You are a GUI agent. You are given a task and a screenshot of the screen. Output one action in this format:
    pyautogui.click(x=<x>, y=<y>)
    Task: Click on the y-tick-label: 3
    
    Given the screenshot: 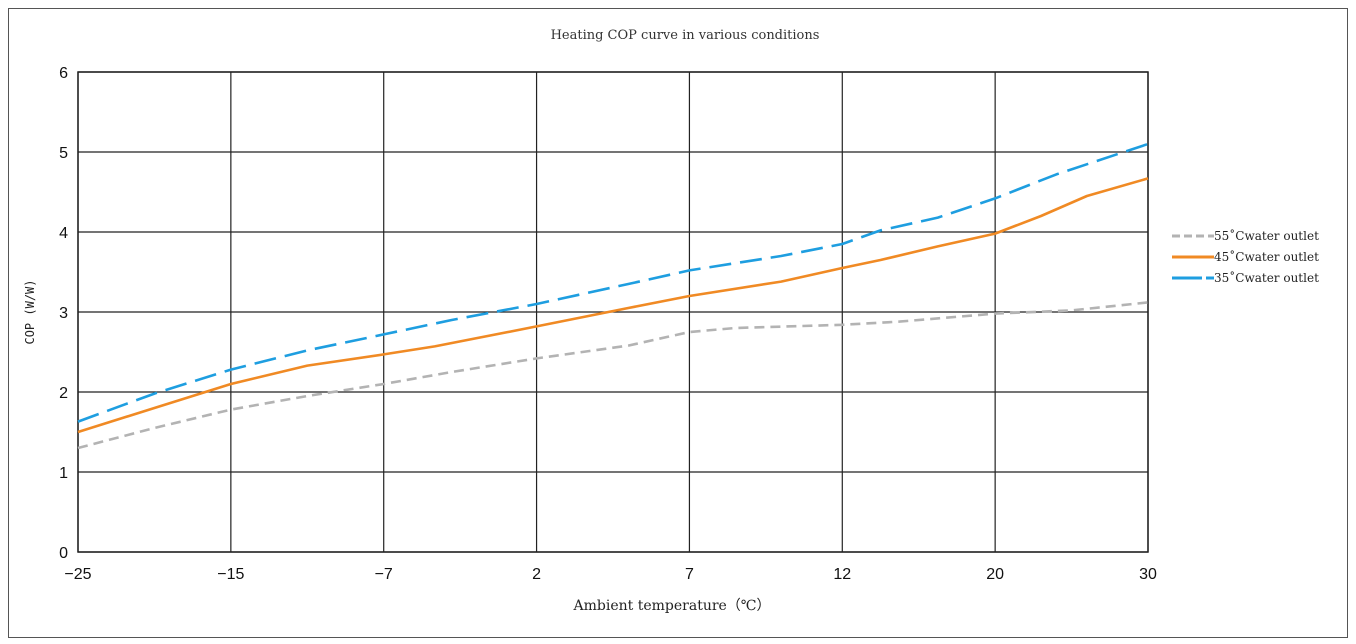 What is the action you would take?
    pyautogui.click(x=63, y=313)
    